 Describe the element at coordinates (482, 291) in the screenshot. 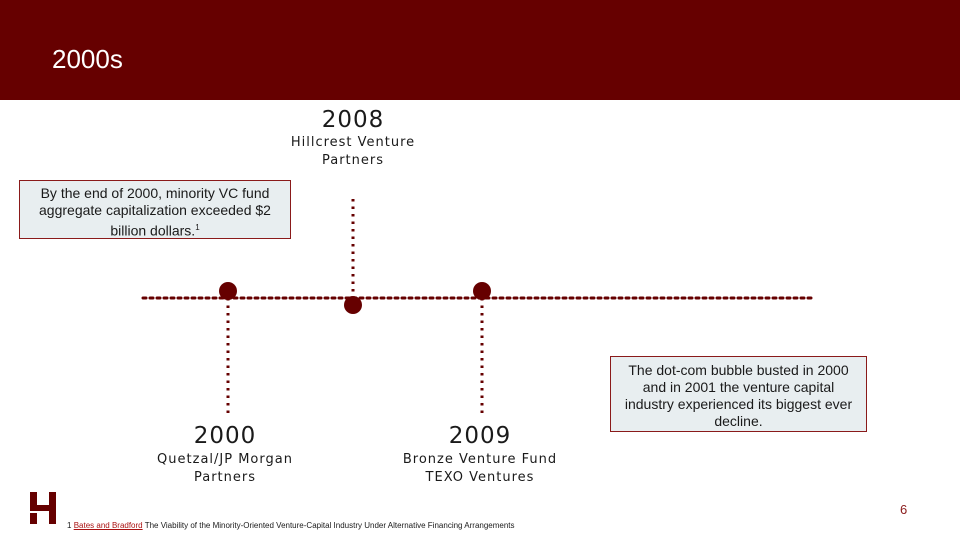

I see `milestone-dot-2009` at that location.